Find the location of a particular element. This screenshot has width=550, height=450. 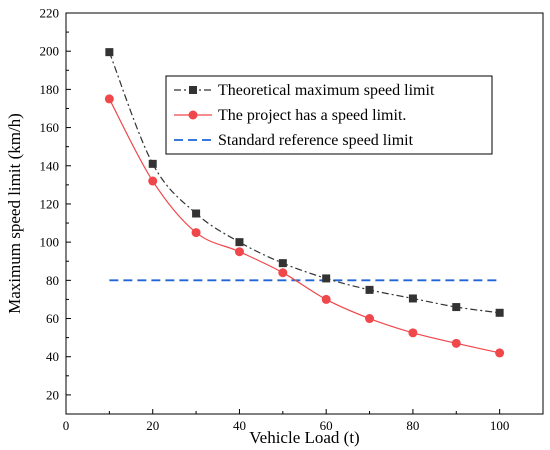

y-tick-label: 160 is located at coordinates (50, 127).